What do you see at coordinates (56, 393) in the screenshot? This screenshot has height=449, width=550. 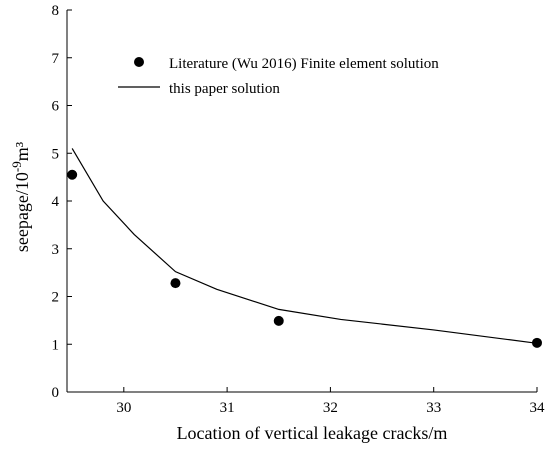 I see `y-tick-label: 0` at bounding box center [56, 393].